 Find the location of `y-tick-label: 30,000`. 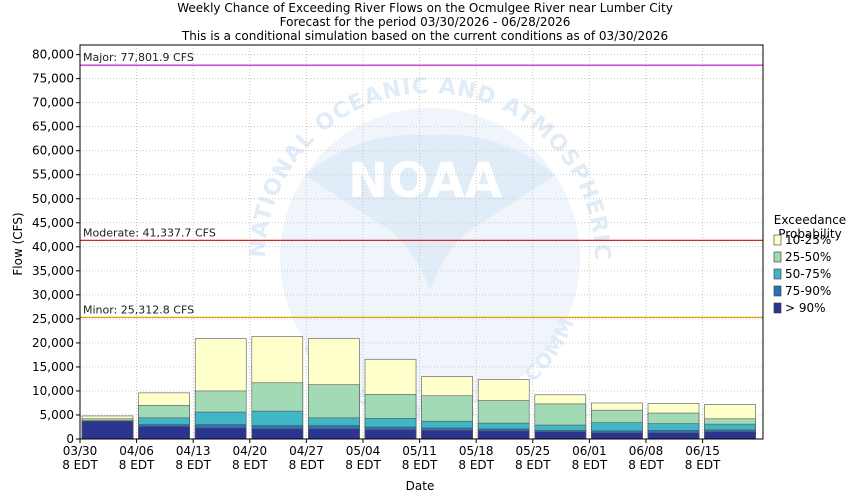

y-tick-label: 30,000 is located at coordinates (53, 295).